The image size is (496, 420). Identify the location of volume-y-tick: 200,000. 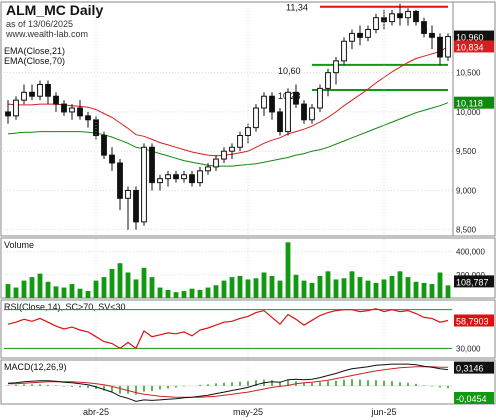
(470, 275).